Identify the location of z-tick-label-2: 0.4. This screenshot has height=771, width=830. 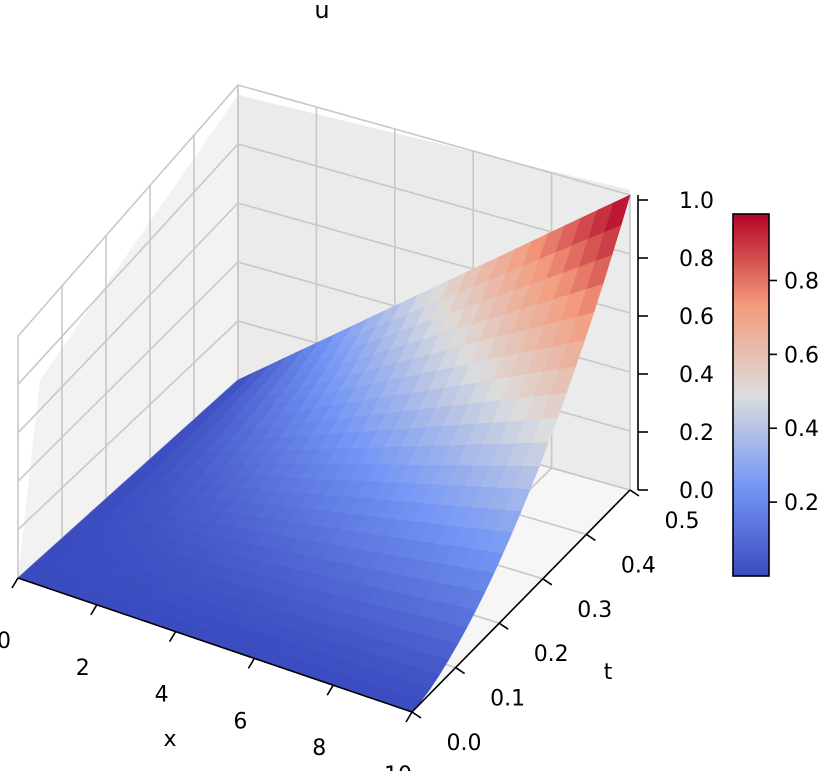
(696, 375).